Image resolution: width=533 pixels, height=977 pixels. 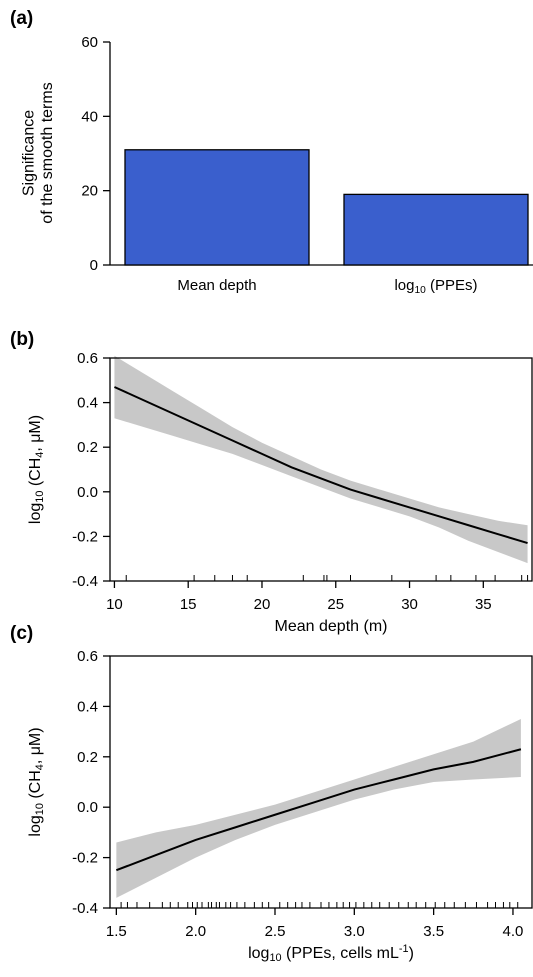 What do you see at coordinates (40, 767) in the screenshot?
I see `panel-c-y-axis-title-part: 4` at bounding box center [40, 767].